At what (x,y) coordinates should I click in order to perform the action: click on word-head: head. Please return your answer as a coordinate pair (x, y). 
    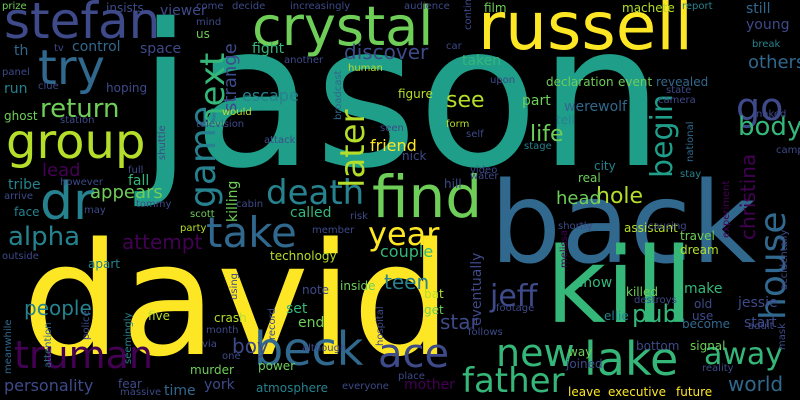
    Looking at the image, I should click on (578, 198).